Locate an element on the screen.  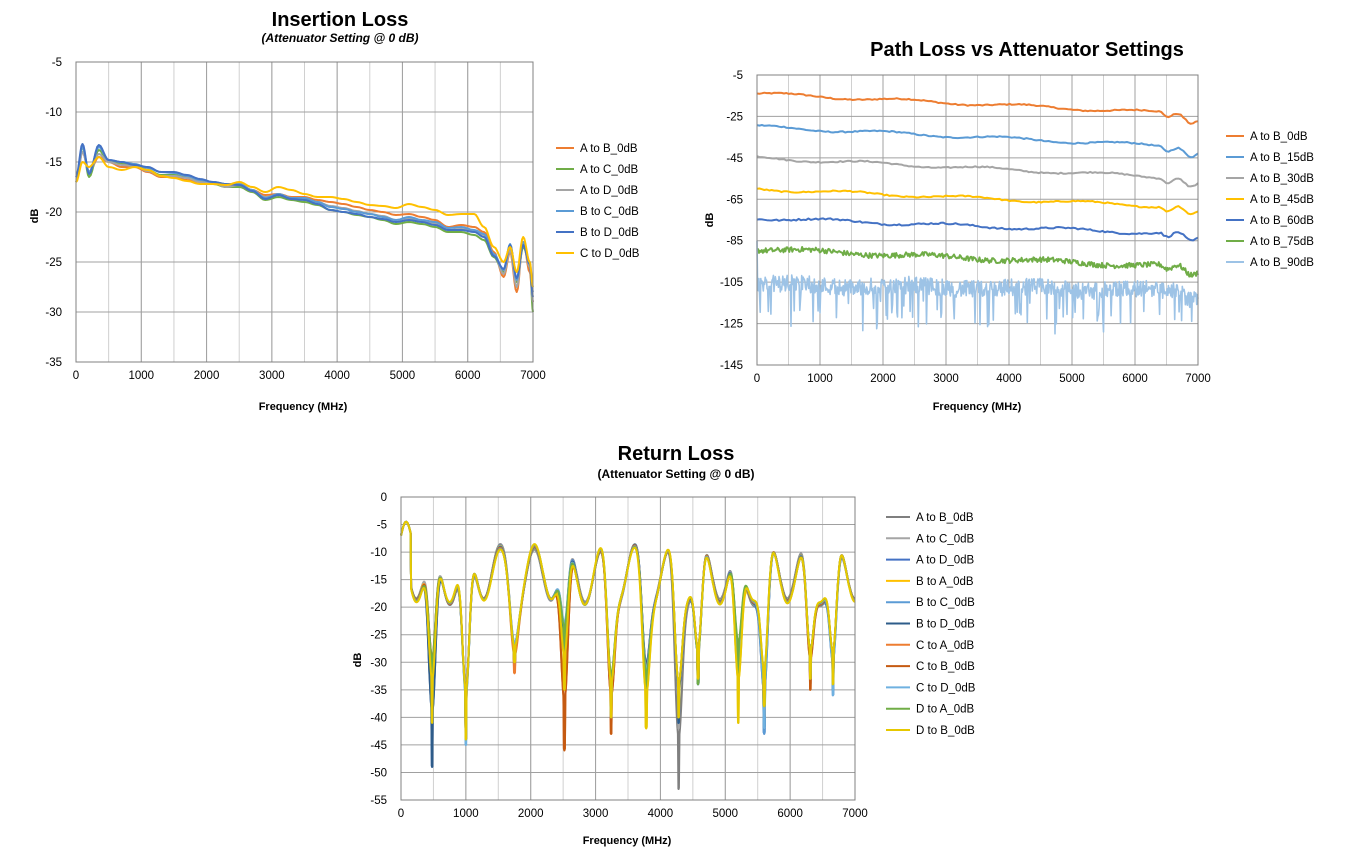
y-tick-label: -65 is located at coordinates (734, 200).